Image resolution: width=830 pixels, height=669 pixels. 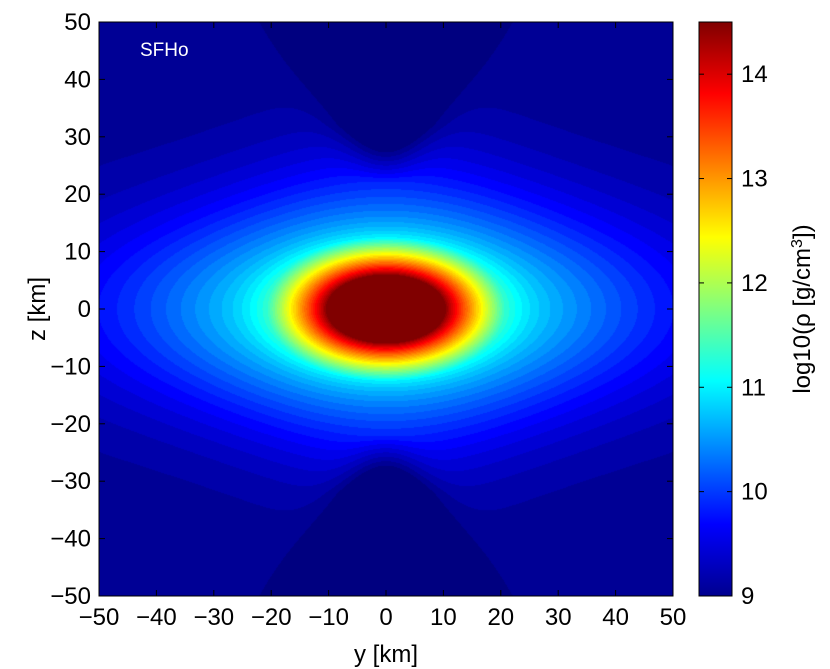 I want to click on x-tick-label: 30, so click(x=558, y=617).